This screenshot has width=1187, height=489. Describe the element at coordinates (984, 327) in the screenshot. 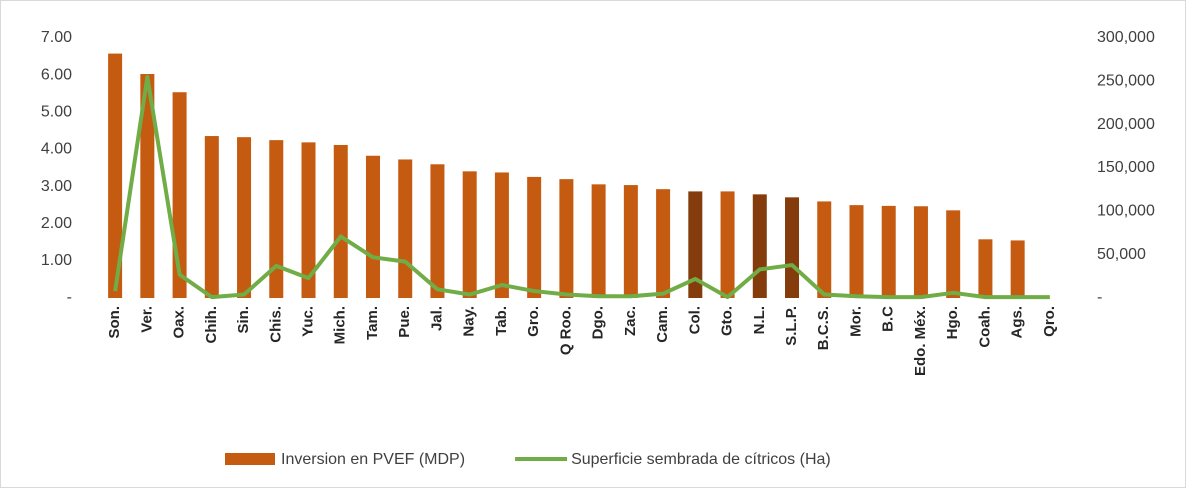

I see `x-tick-label: Coah.` at that location.